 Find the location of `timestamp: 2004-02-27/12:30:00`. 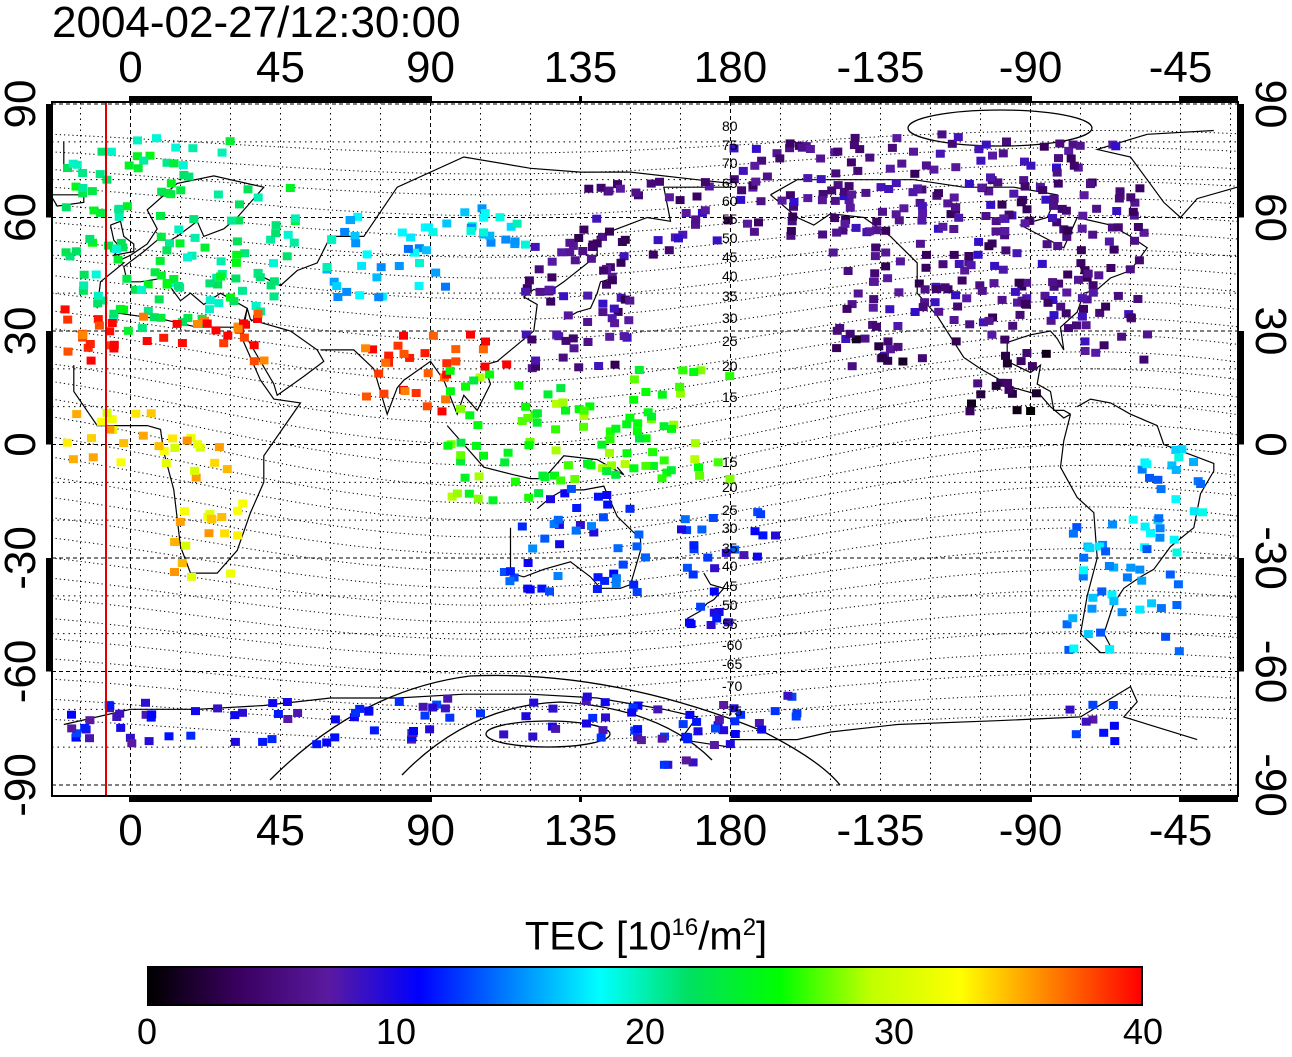

timestamp: 2004-02-27/12:30:00 is located at coordinates (256, 23).